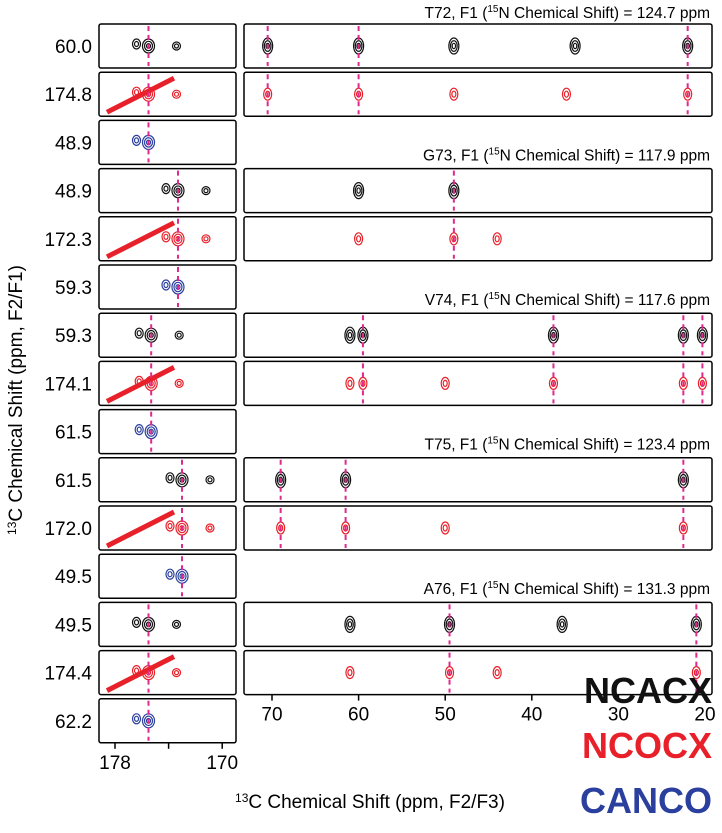 Image resolution: width=722 pixels, height=833 pixels. What do you see at coordinates (618, 715) in the screenshot?
I see `x-tick-label: 30` at bounding box center [618, 715].